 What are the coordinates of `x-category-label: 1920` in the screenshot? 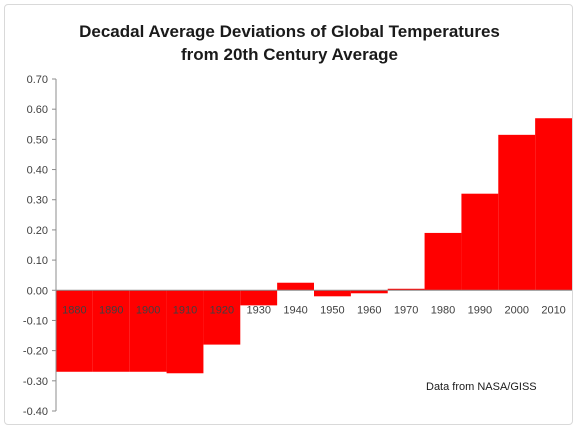 It's located at (222, 310).